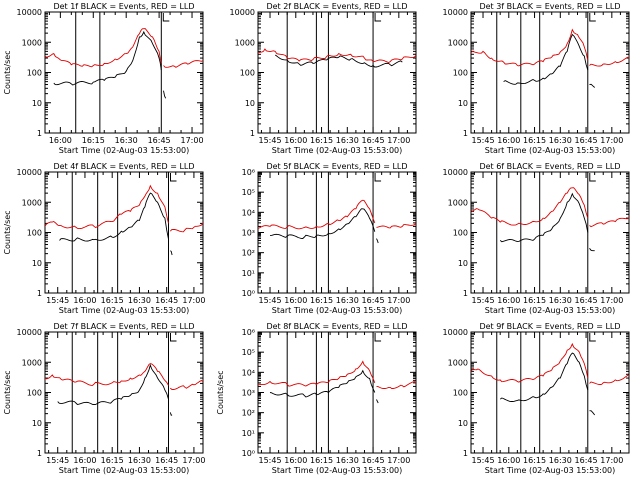  Describe the element at coordinates (248, 293) in the screenshot. I see `y-tick-label: 10⁰` at that location.